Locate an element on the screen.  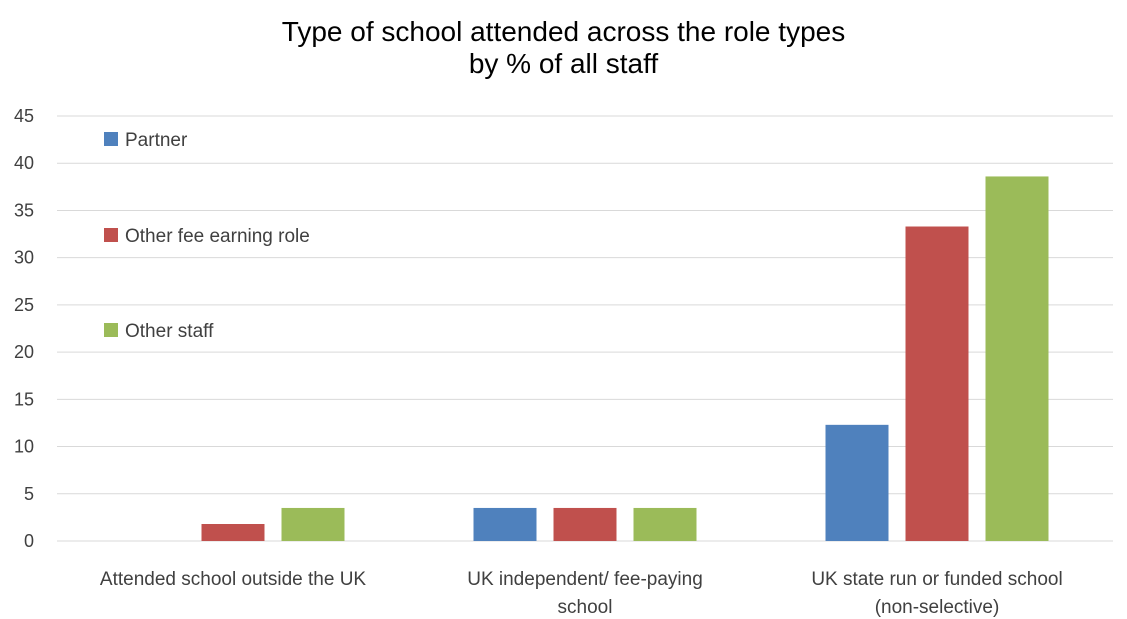
legend-label: Other staff is located at coordinates (169, 331).